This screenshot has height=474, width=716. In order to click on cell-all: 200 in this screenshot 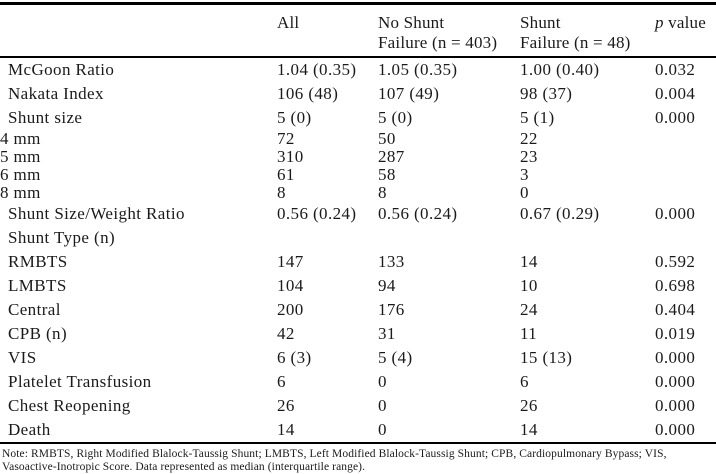, I will do `click(290, 309)`.